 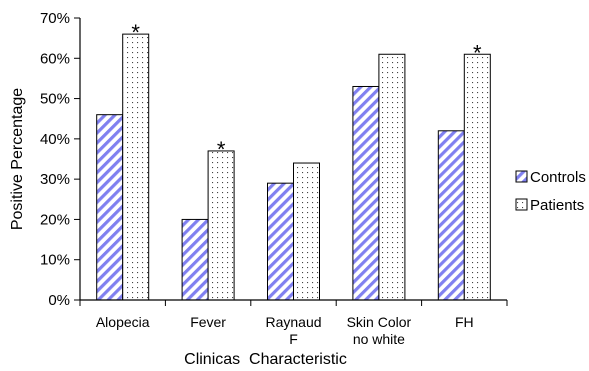 I want to click on y-tick-label: 10%, so click(x=55, y=260).